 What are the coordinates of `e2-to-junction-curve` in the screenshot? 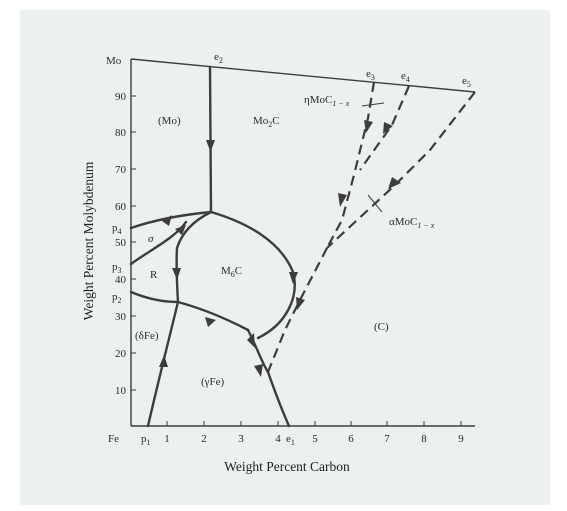 It's located at (210, 139).